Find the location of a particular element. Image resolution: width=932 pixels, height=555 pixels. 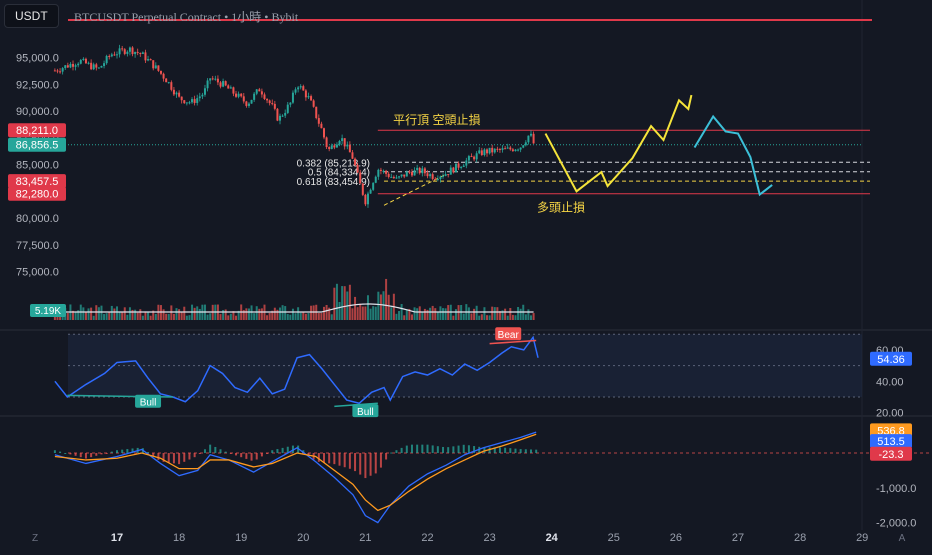

price-tick-label: 75,000.0 is located at coordinates (37, 273).